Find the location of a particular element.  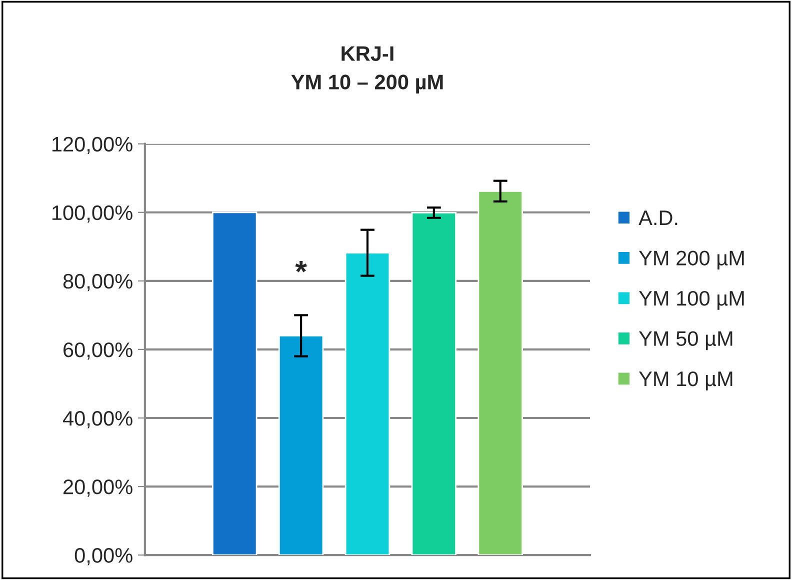

y-tick-label: 100,00% is located at coordinates (92, 214).